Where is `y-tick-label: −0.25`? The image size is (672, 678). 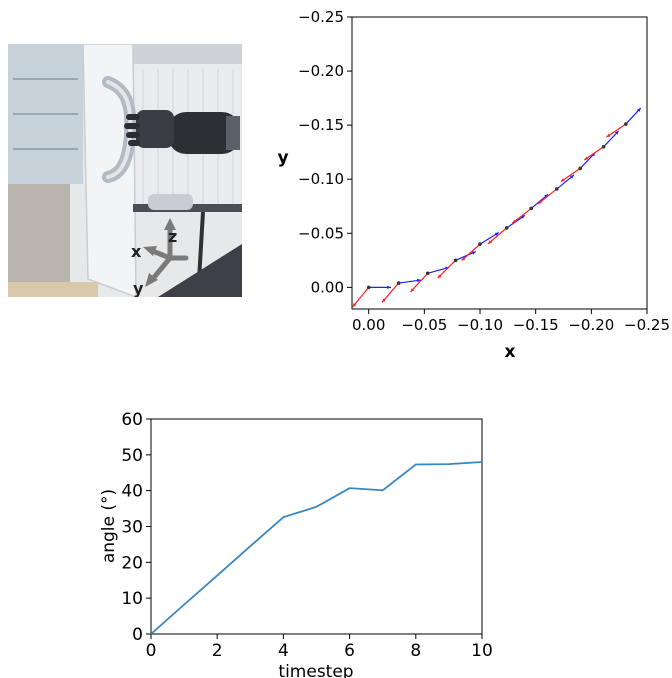 y-tick-label: −0.25 is located at coordinates (321, 17).